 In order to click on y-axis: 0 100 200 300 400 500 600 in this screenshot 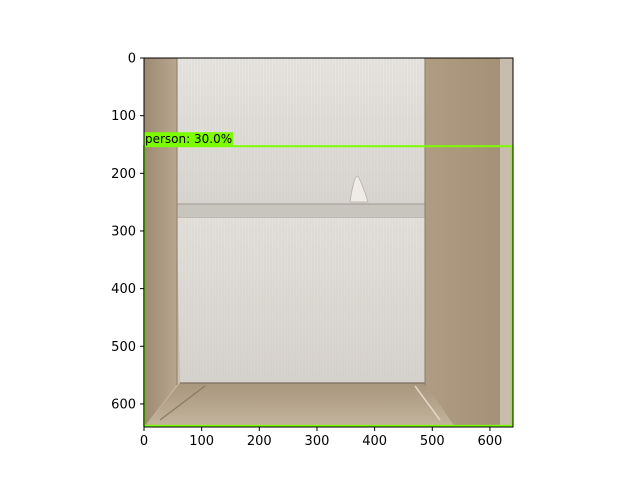, I will do `click(127, 232)`.